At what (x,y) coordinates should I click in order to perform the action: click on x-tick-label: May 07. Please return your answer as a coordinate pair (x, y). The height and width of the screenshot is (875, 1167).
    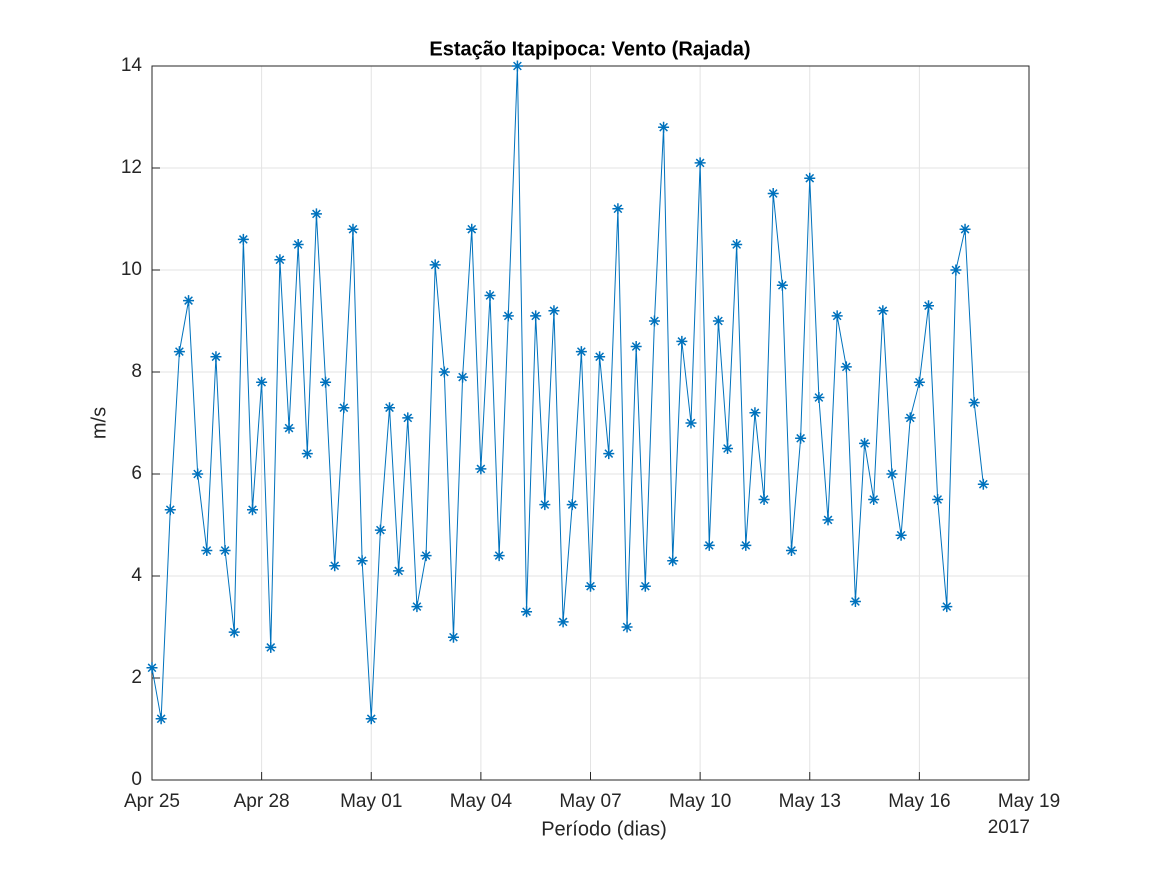
    Looking at the image, I should click on (590, 801).